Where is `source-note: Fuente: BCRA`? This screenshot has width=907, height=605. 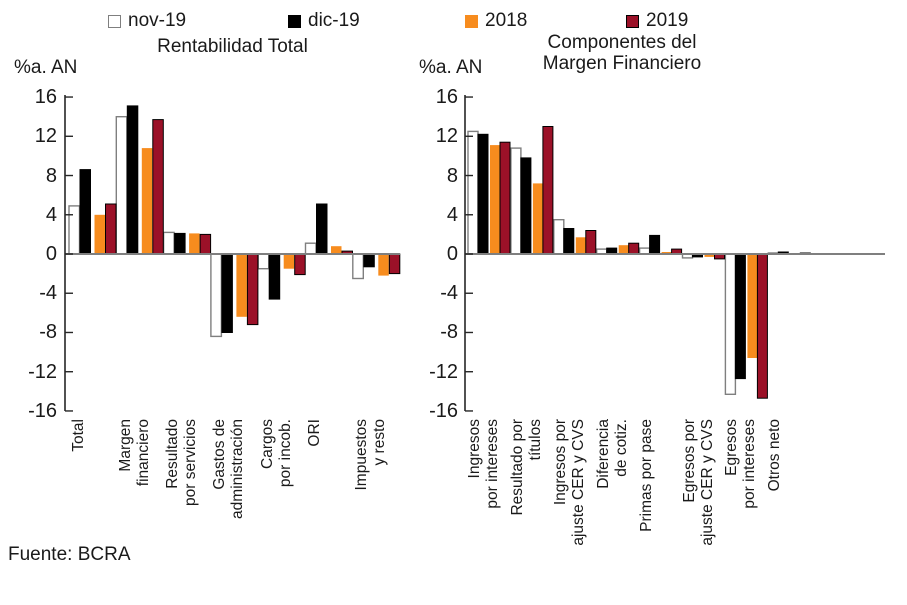
source-note: Fuente: BCRA is located at coordinates (69, 554).